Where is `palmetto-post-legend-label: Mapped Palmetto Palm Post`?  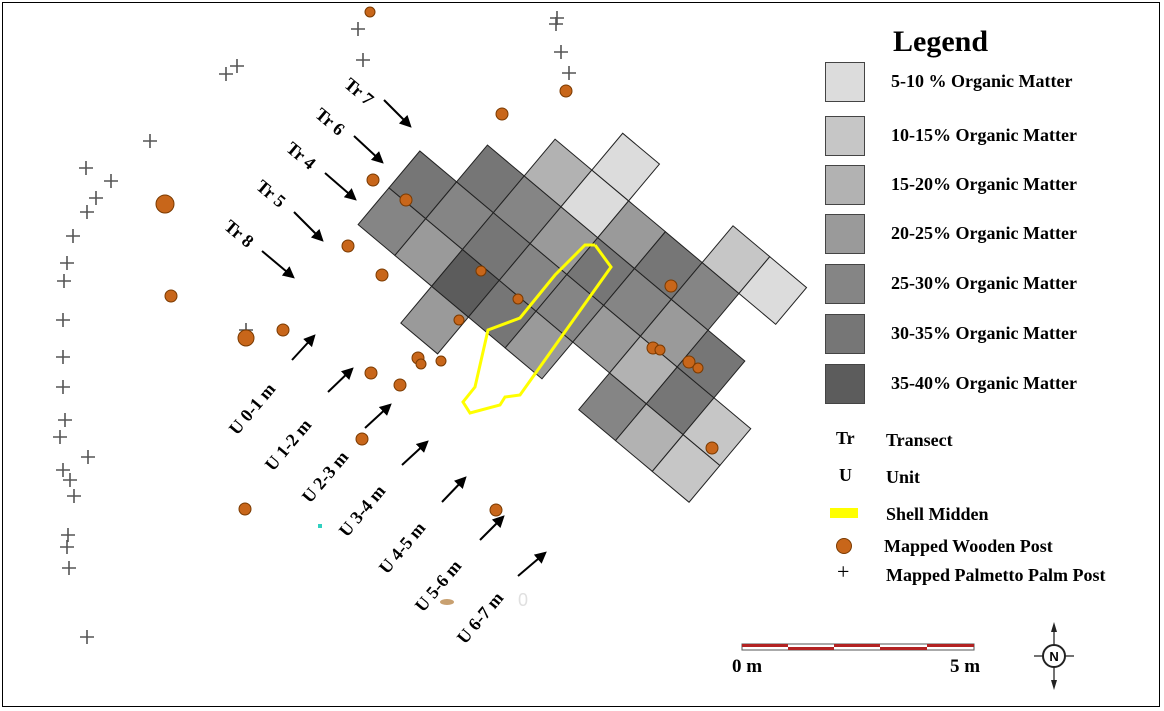 palmetto-post-legend-label: Mapped Palmetto Palm Post is located at coordinates (996, 575).